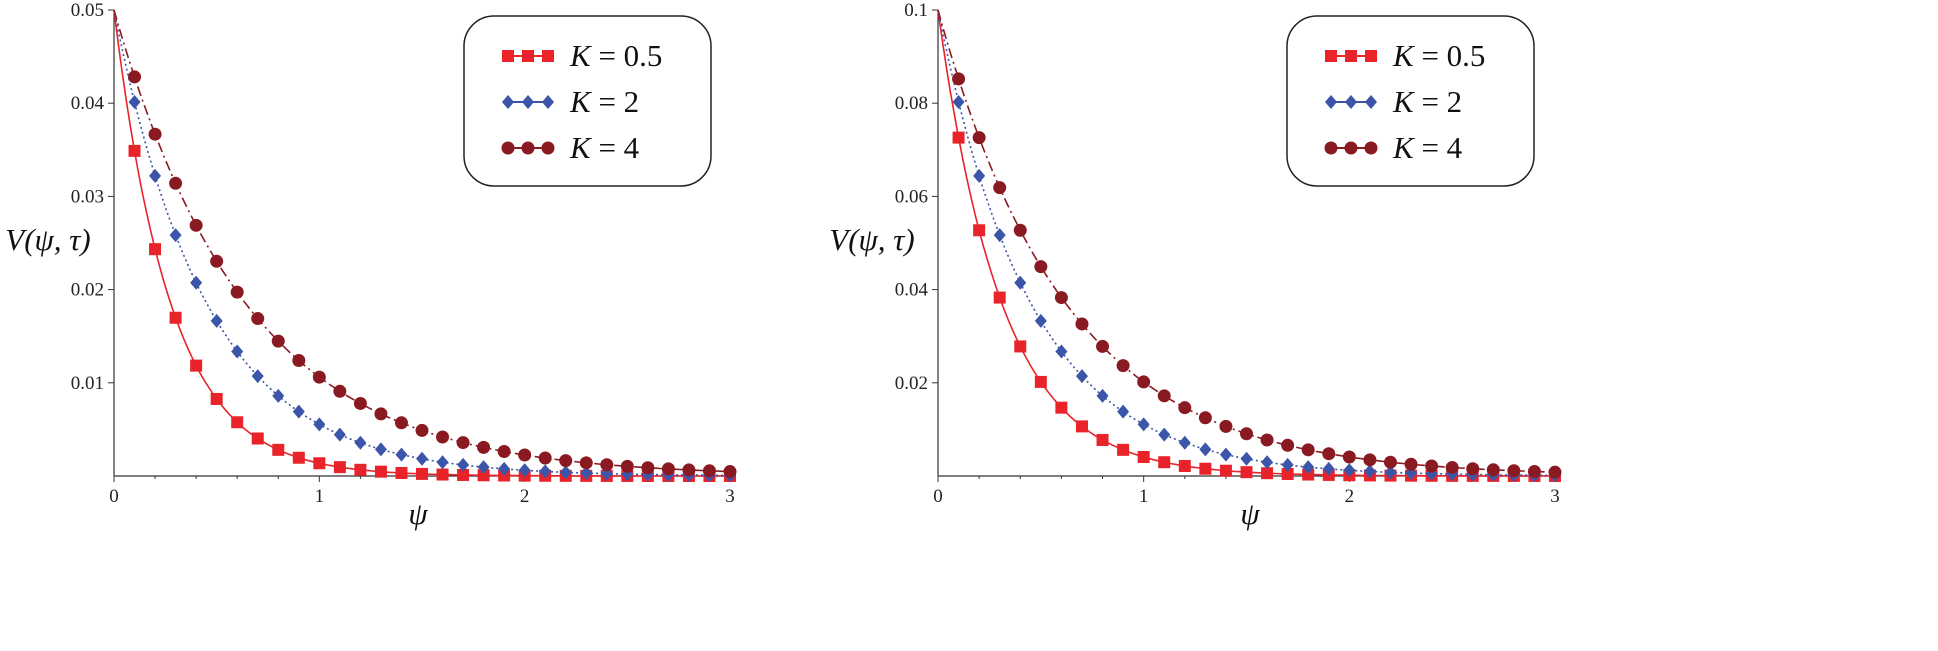 Image resolution: width=1938 pixels, height=651 pixels. I want to click on chart-left-y-tick-label: 0.05, so click(87, 10).